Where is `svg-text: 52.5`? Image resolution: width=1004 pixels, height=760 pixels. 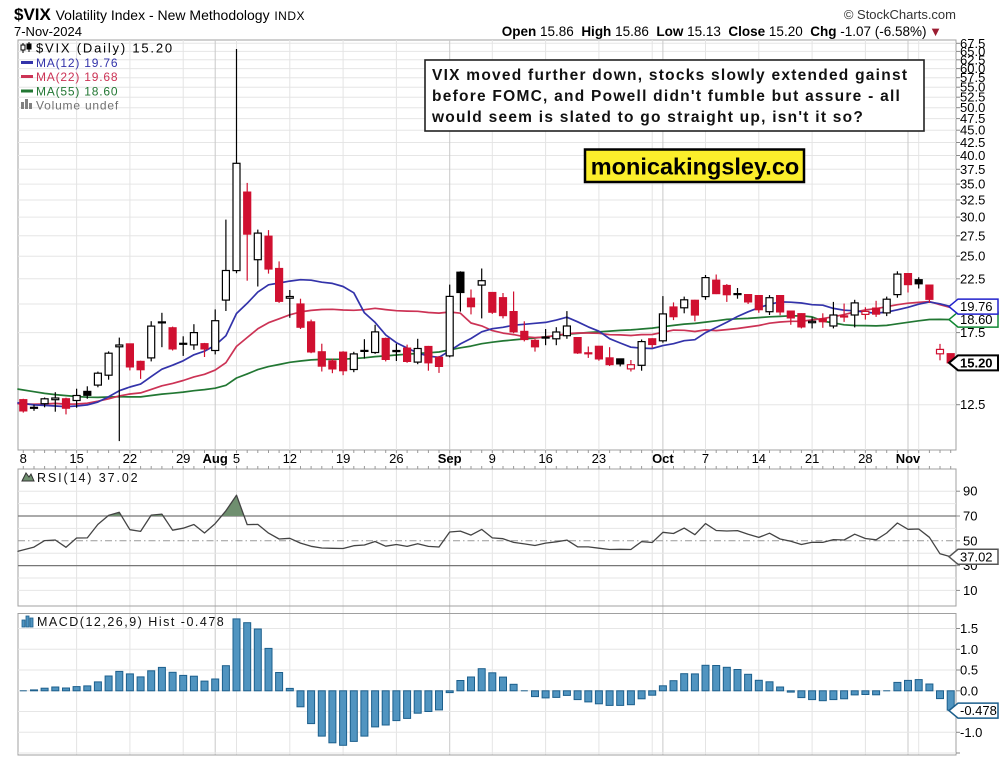
svg-text: 52.5 is located at coordinates (972, 97).